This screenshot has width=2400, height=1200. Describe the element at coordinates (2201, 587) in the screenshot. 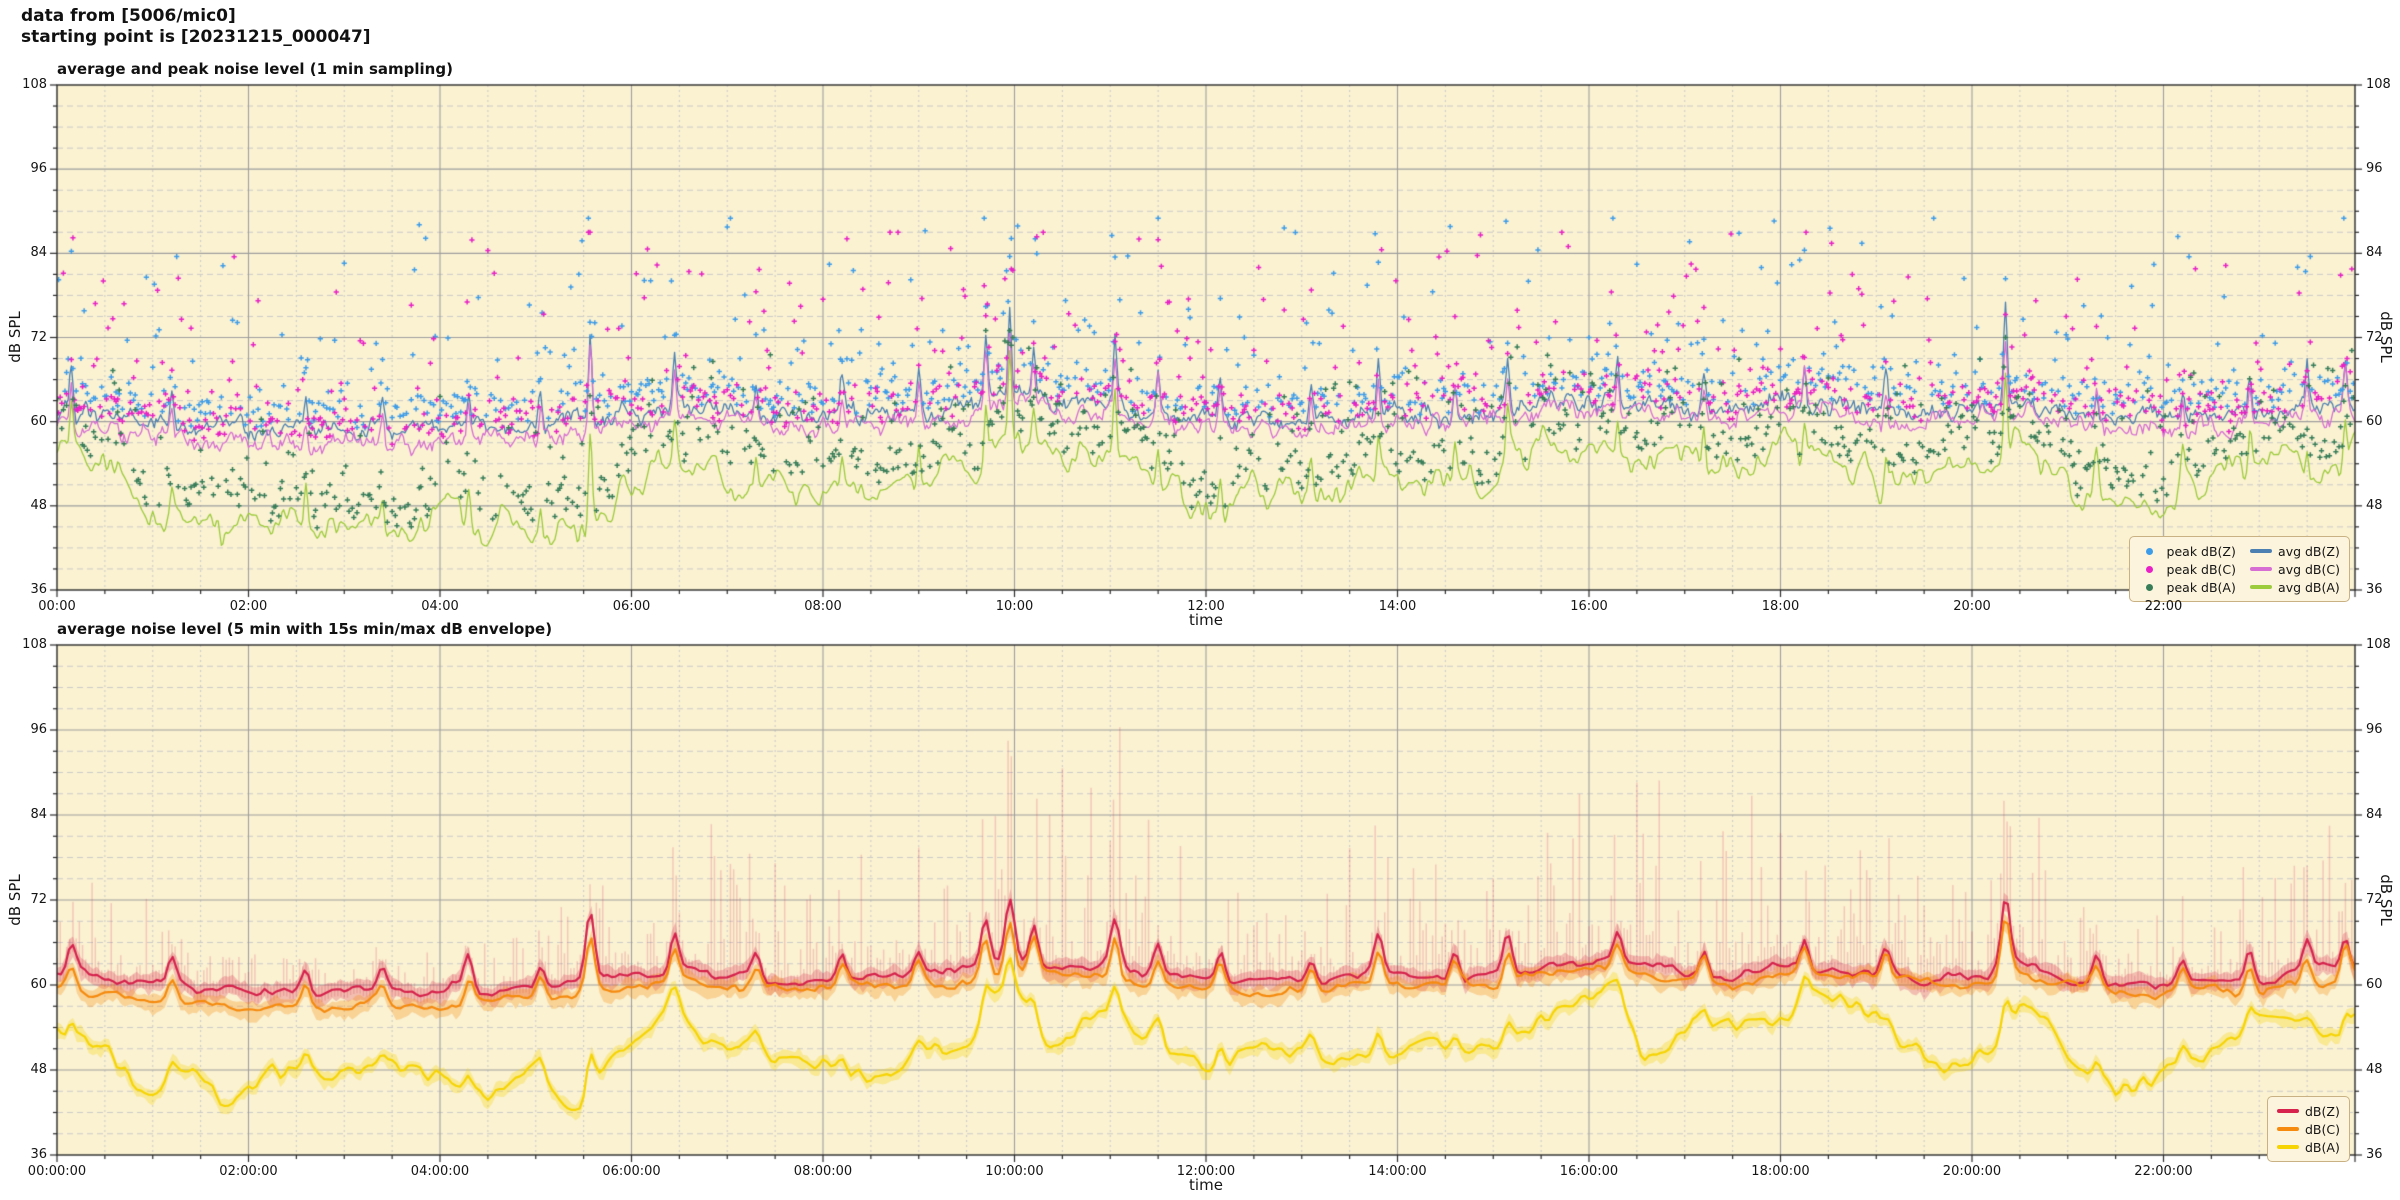

I see `legend-label: peak dB(A)` at that location.